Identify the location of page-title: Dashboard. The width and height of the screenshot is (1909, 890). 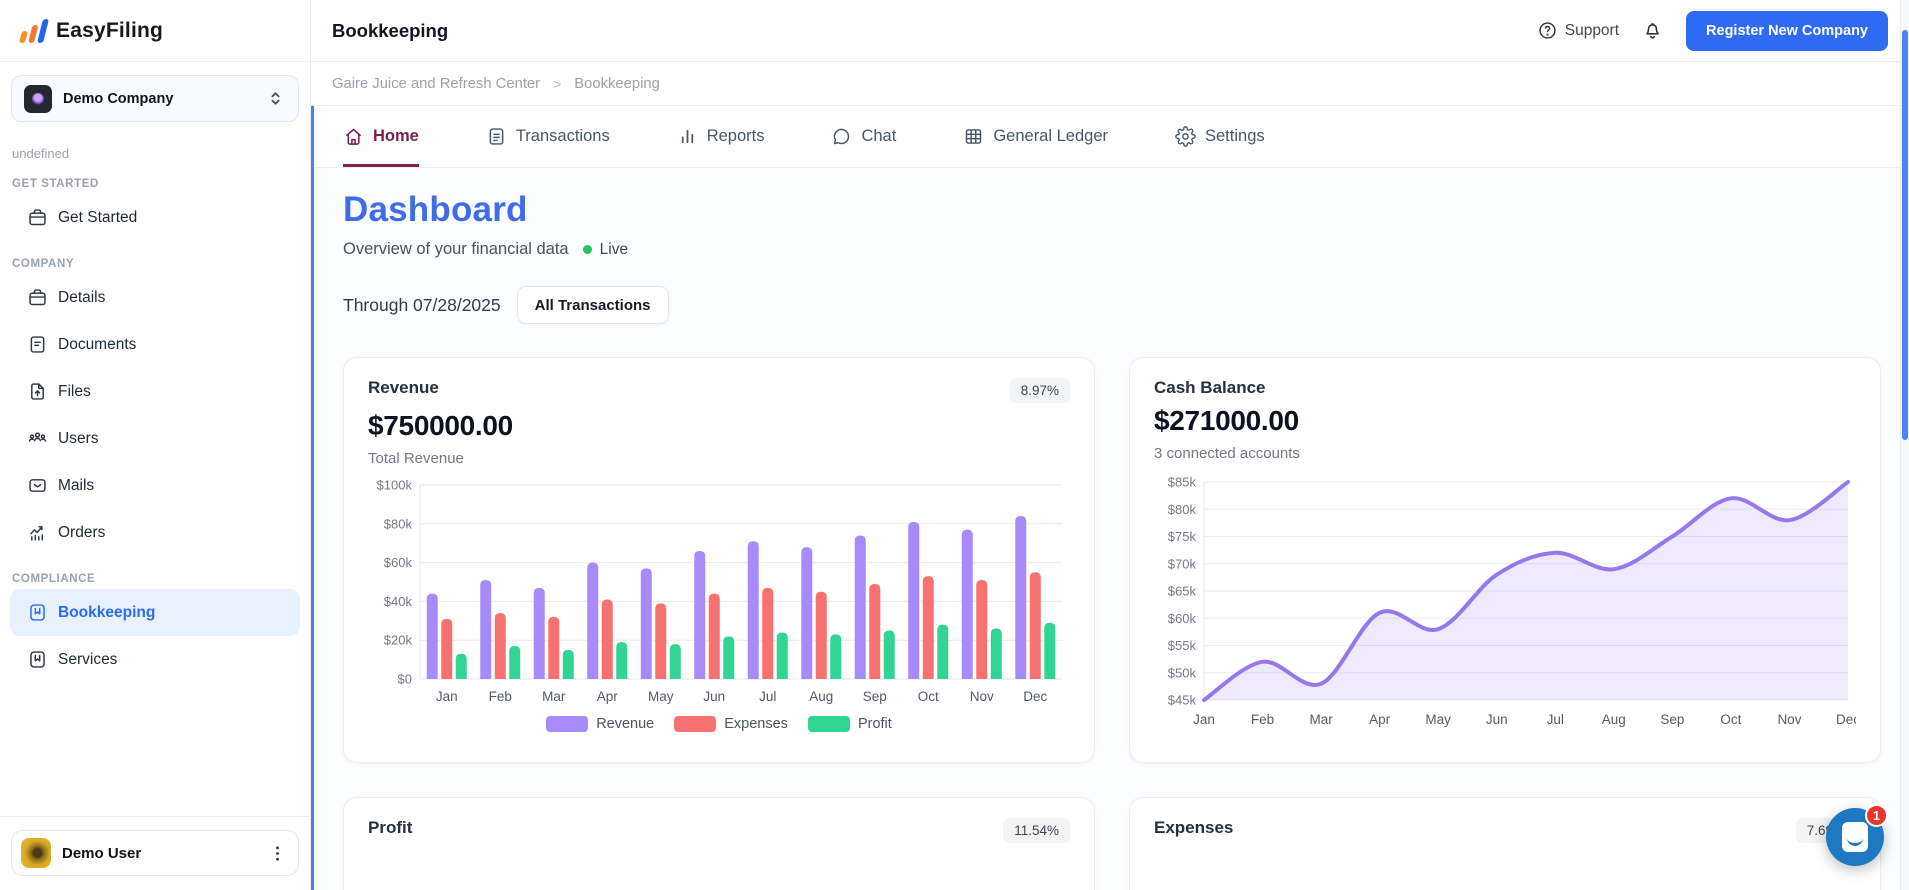
(435, 209).